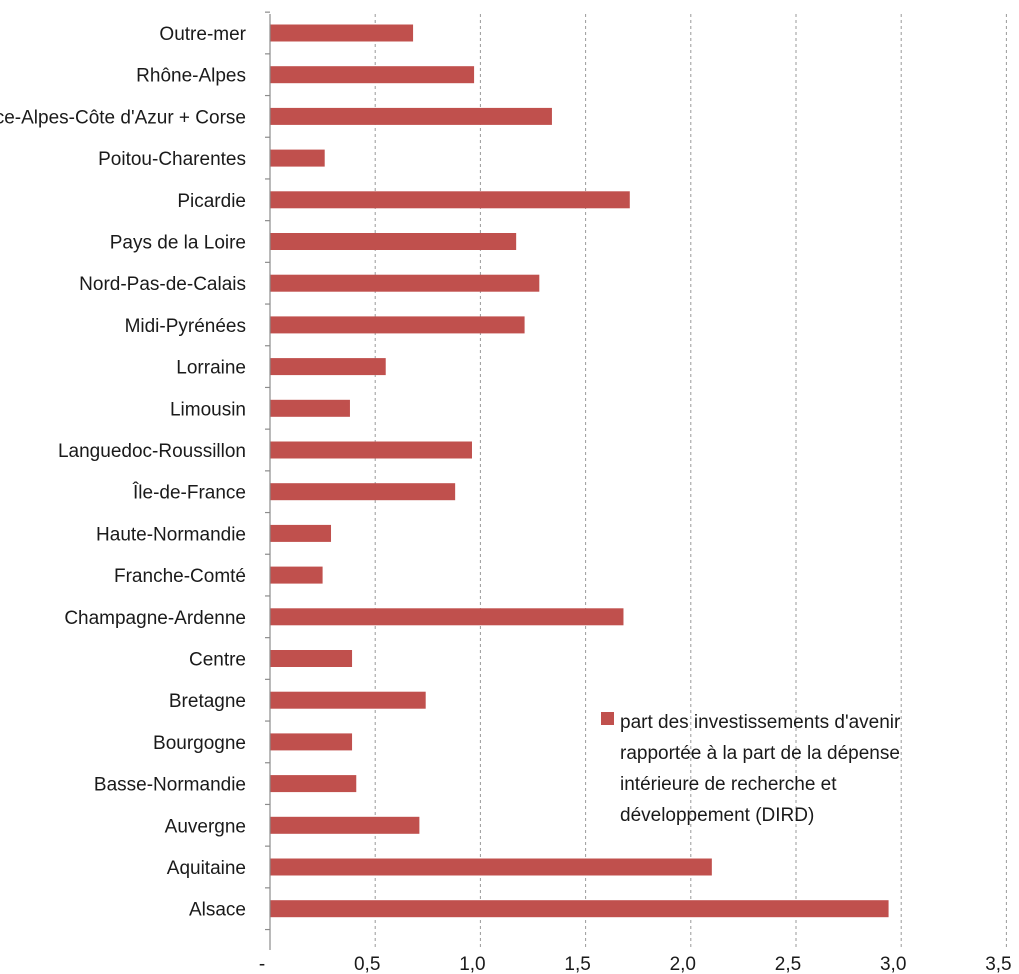 This screenshot has height=974, width=1019. Describe the element at coordinates (178, 243) in the screenshot. I see `category-label: Pays de la Loire` at that location.